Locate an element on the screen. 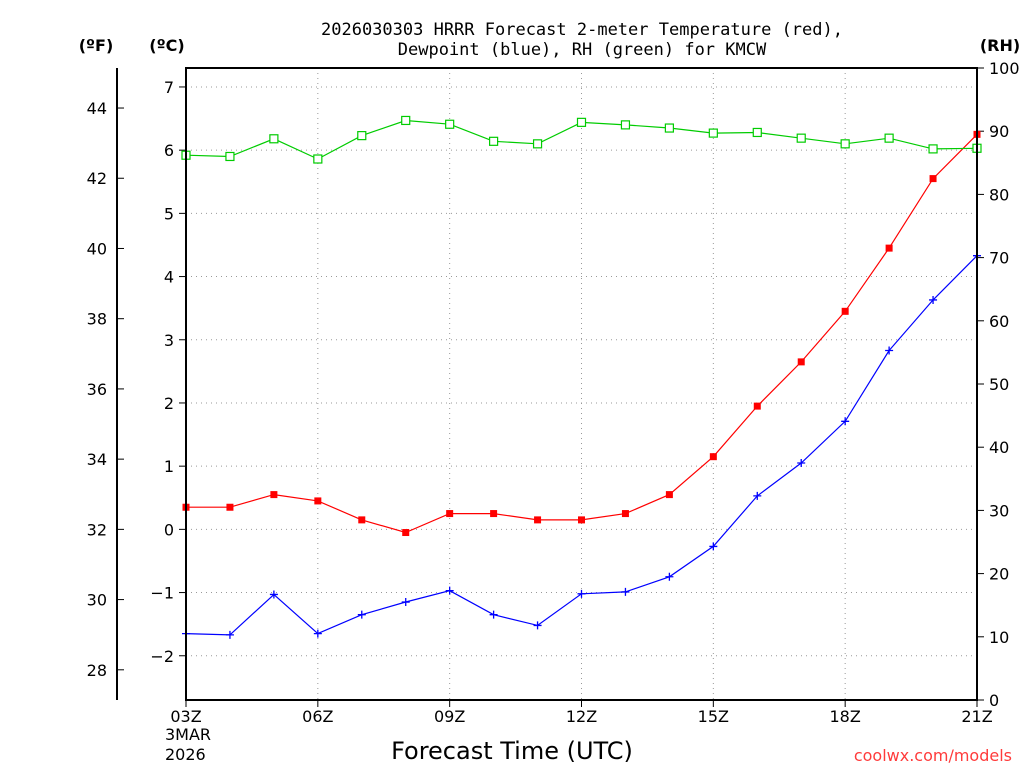 This screenshot has height=768, width=1024. rh-tick-label: 80 is located at coordinates (999, 194).